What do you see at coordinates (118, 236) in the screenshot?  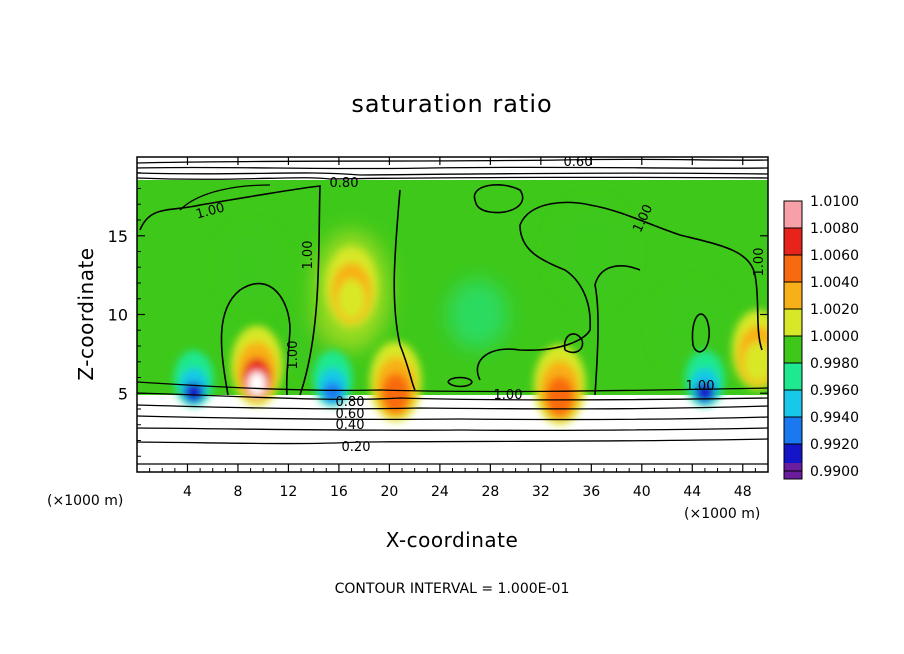 I see `y-tick-label: 15` at bounding box center [118, 236].